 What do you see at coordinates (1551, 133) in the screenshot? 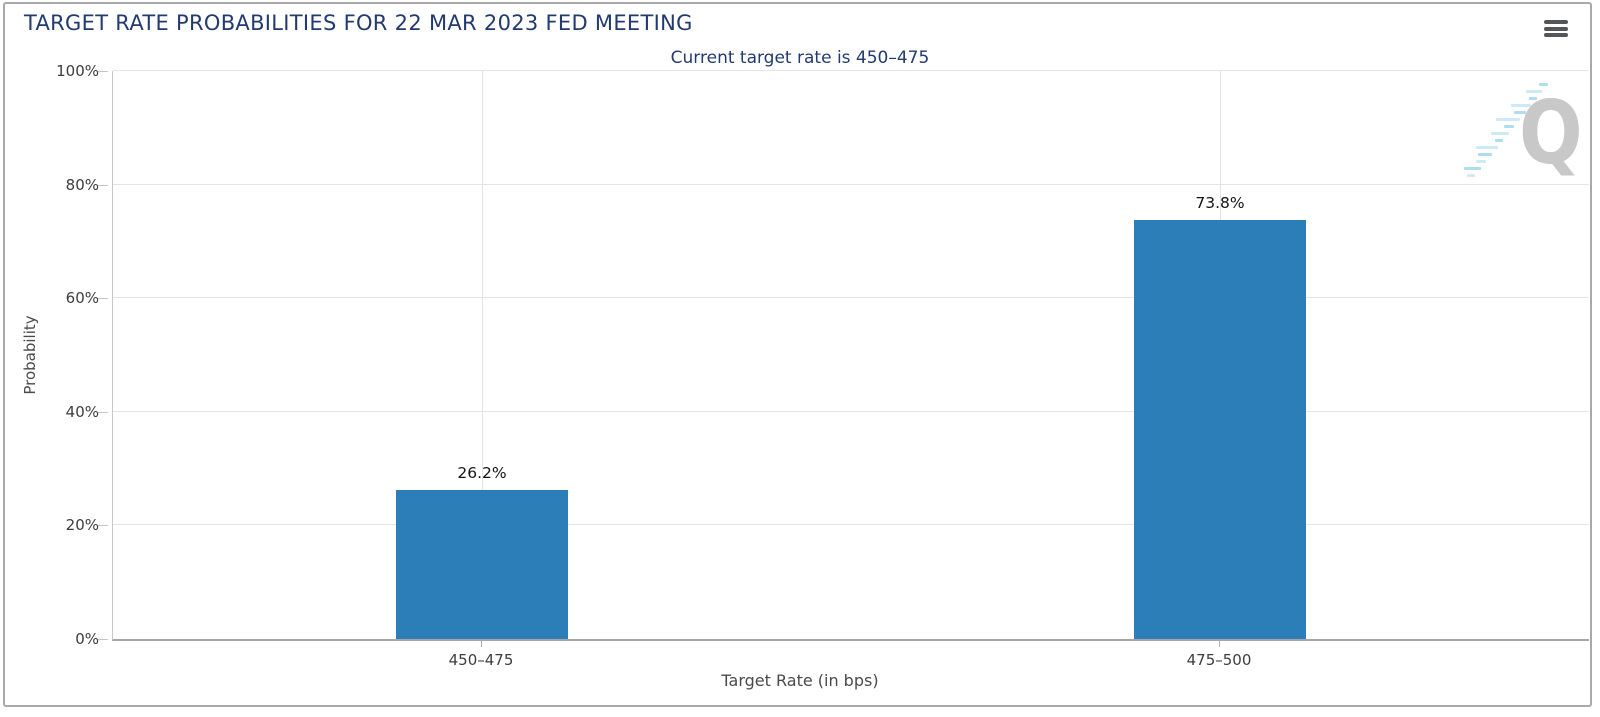
I see `watermark-q-letter: Q` at bounding box center [1551, 133].